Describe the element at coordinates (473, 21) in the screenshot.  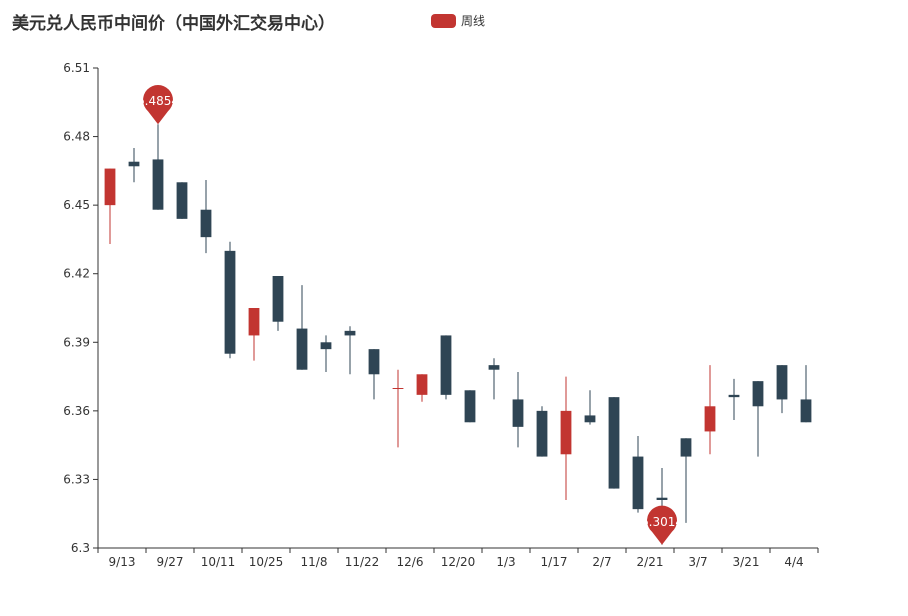
I see `legend-label: 周线` at that location.